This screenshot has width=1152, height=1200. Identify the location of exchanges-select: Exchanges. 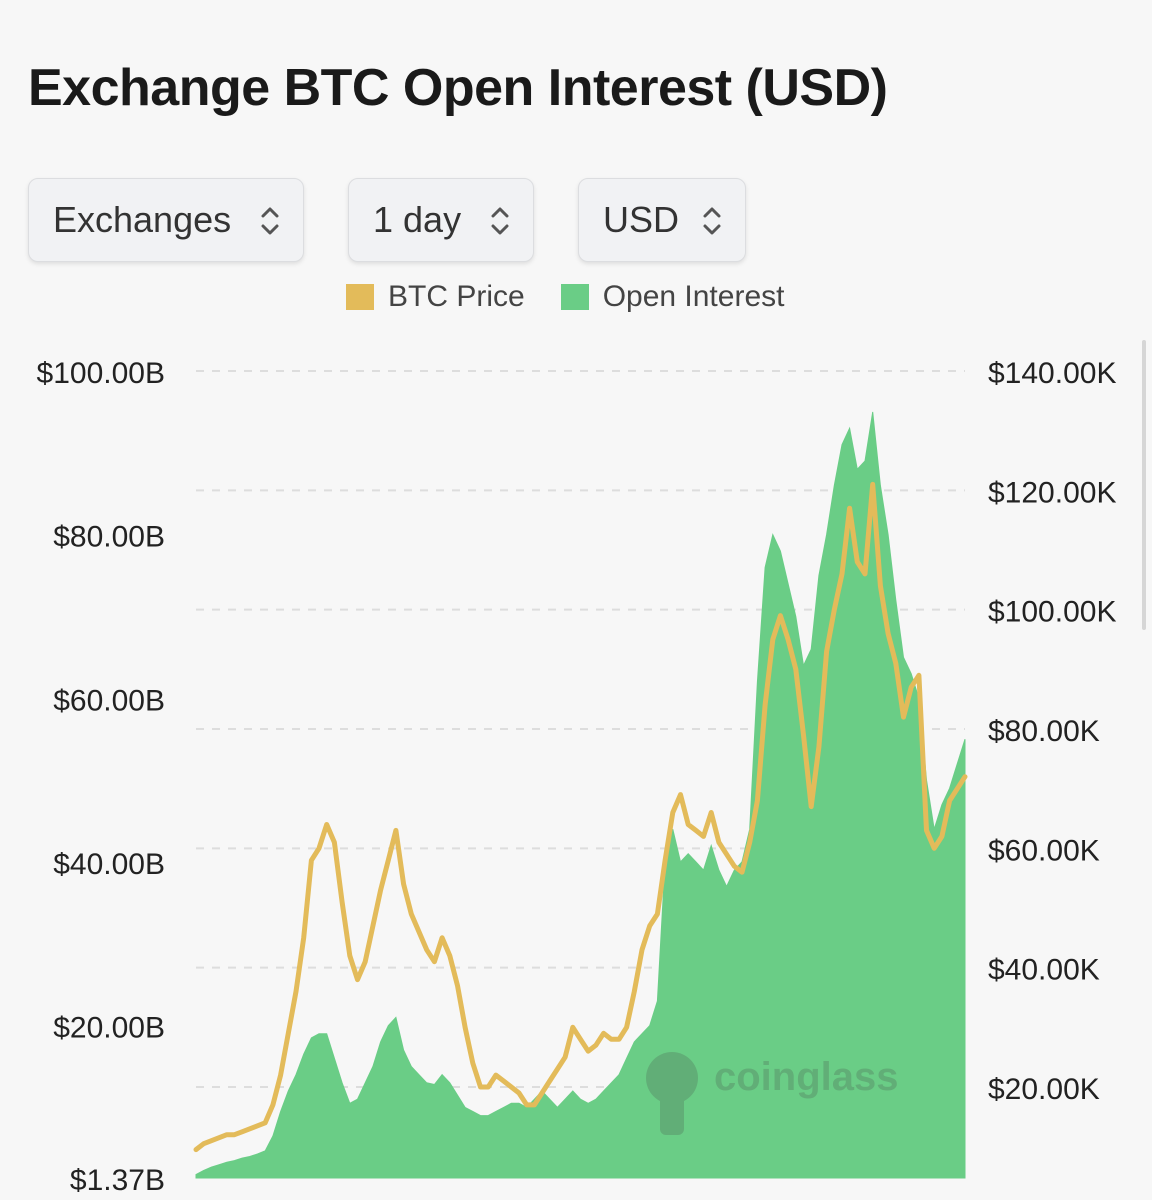
(166, 220).